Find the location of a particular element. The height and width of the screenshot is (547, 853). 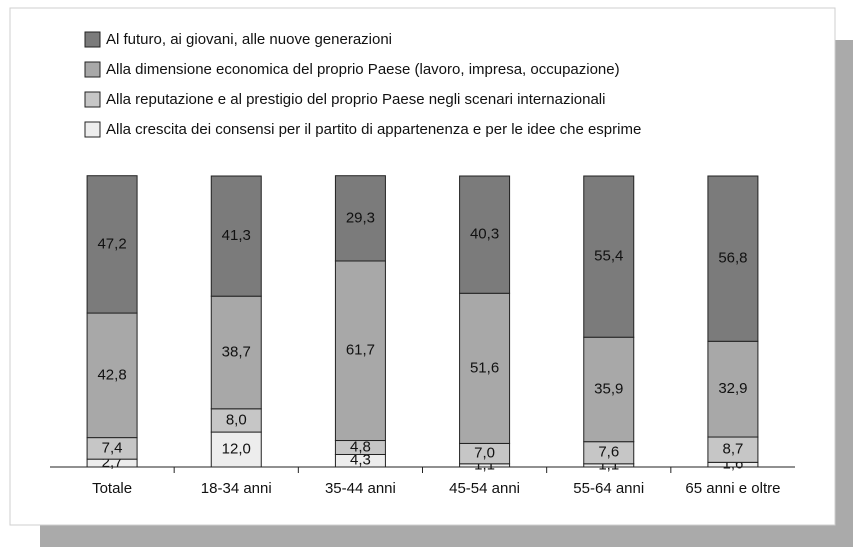

data-label: 8,0 is located at coordinates (236, 419).